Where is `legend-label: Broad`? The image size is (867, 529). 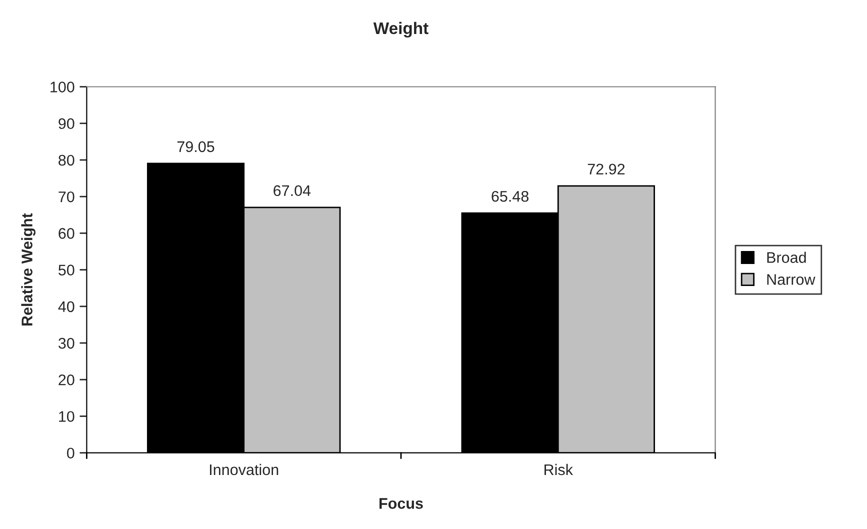
legend-label: Broad is located at coordinates (786, 257).